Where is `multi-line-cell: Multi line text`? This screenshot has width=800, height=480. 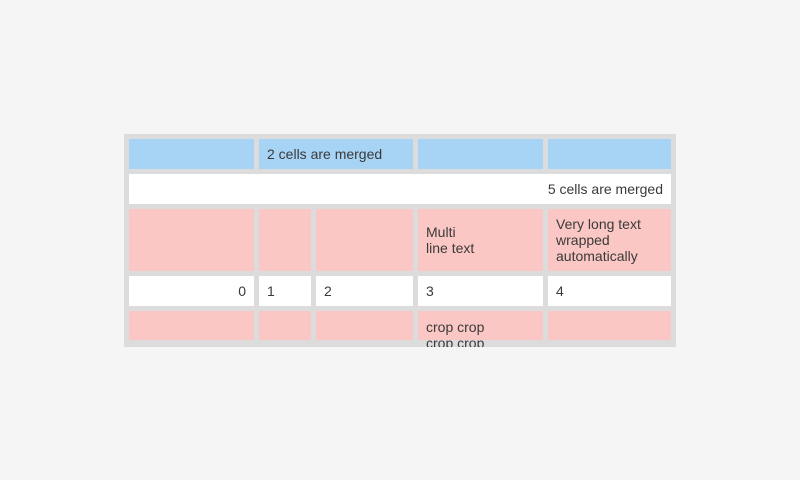 multi-line-cell: Multi line text is located at coordinates (481, 240).